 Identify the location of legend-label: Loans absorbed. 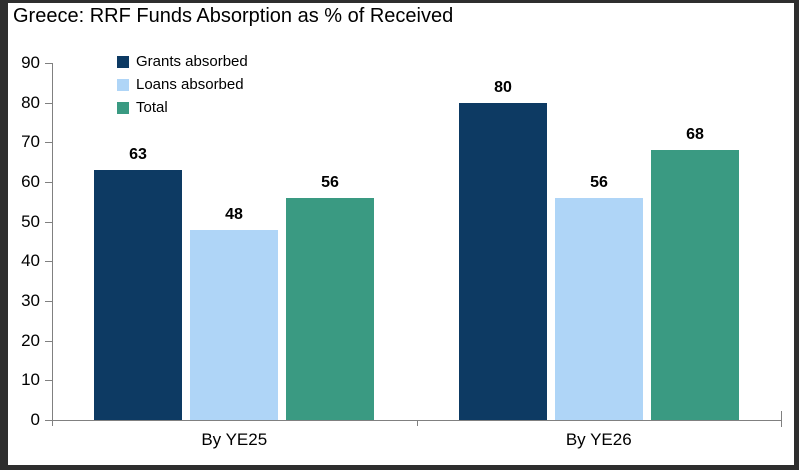
(190, 84).